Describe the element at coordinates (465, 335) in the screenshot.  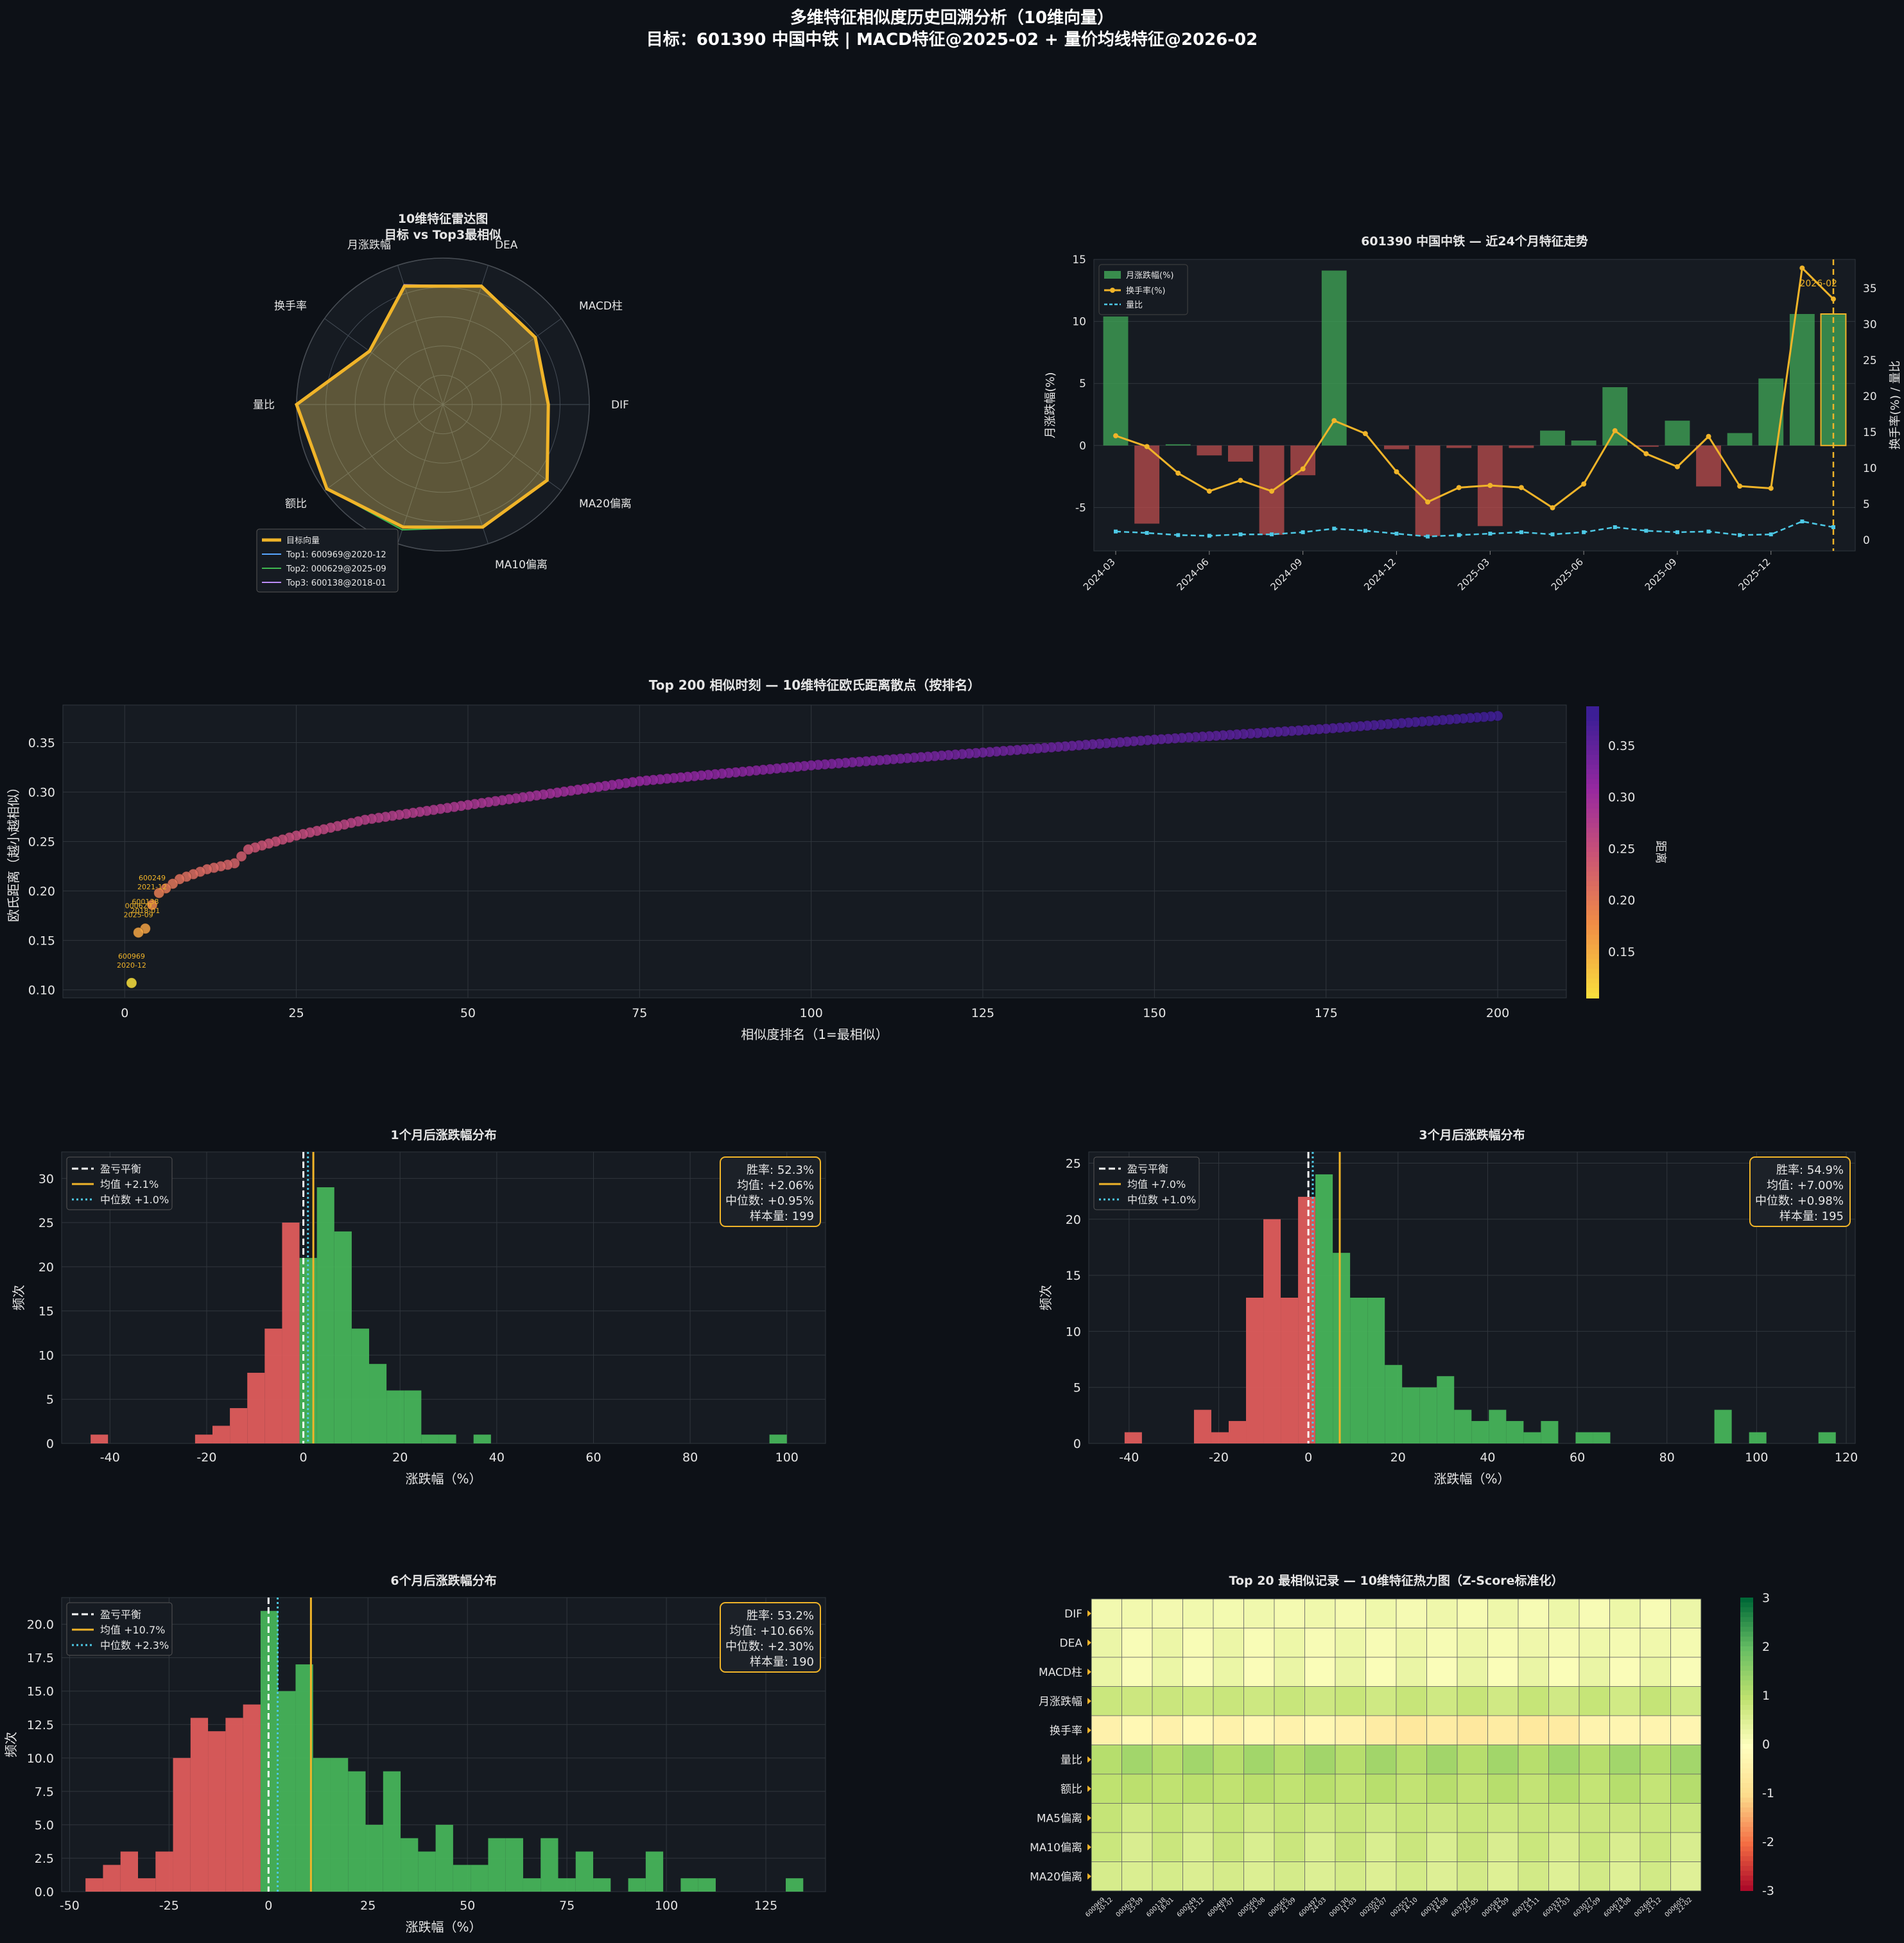
I see `radar-spoke` at that location.